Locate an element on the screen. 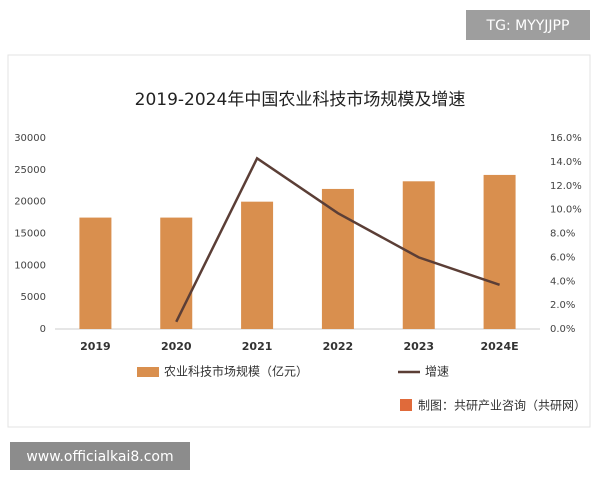  y2-tick-label: 0.0% is located at coordinates (562, 329).